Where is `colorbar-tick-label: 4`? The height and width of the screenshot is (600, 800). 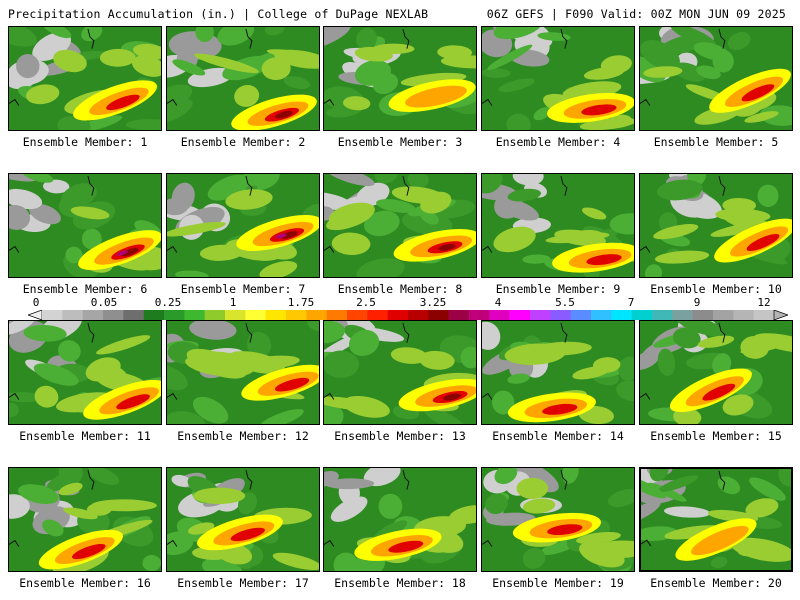
colorbar-tick-label: 4 is located at coordinates (498, 302).